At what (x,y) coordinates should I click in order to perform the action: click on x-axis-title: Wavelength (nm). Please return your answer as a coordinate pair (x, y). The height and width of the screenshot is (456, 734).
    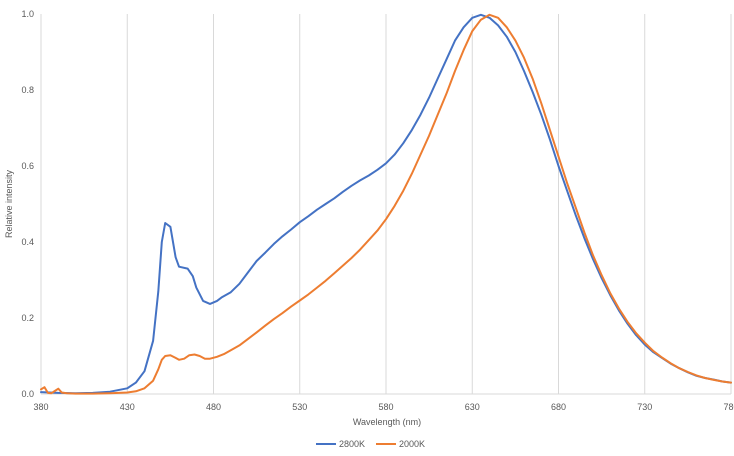
    Looking at the image, I should click on (387, 422).